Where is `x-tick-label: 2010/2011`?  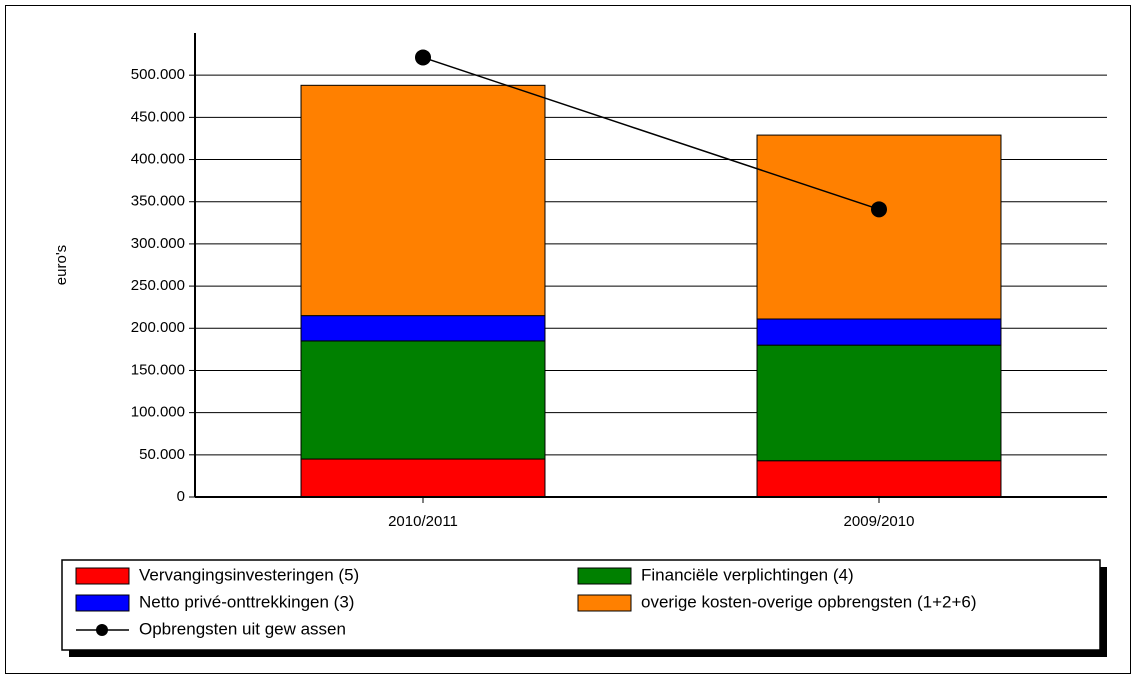 x-tick-label: 2010/2011 is located at coordinates (423, 521).